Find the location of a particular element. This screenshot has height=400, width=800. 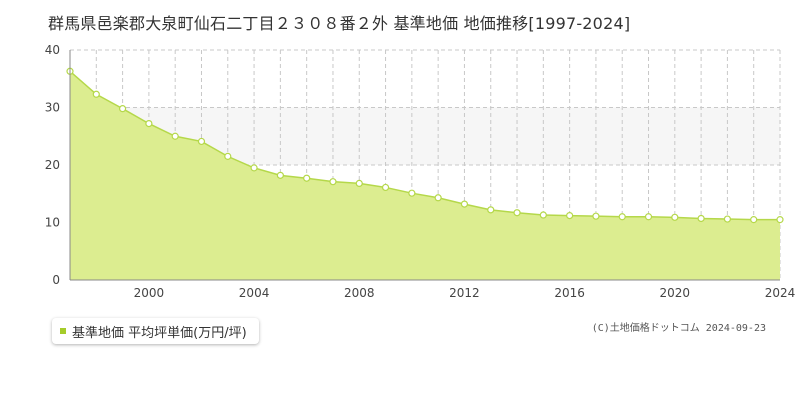

data-point-2009 is located at coordinates (385, 187).